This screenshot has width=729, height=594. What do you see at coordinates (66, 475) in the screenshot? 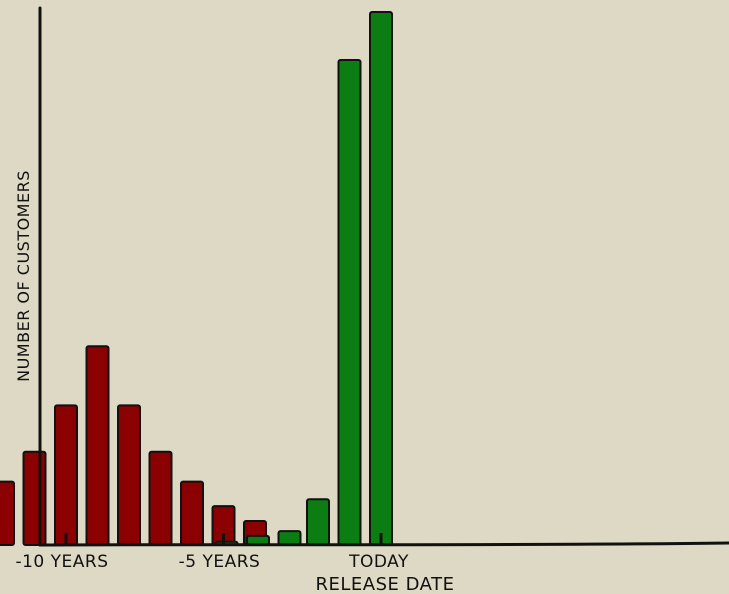
I see `bar-red--10` at bounding box center [66, 475].